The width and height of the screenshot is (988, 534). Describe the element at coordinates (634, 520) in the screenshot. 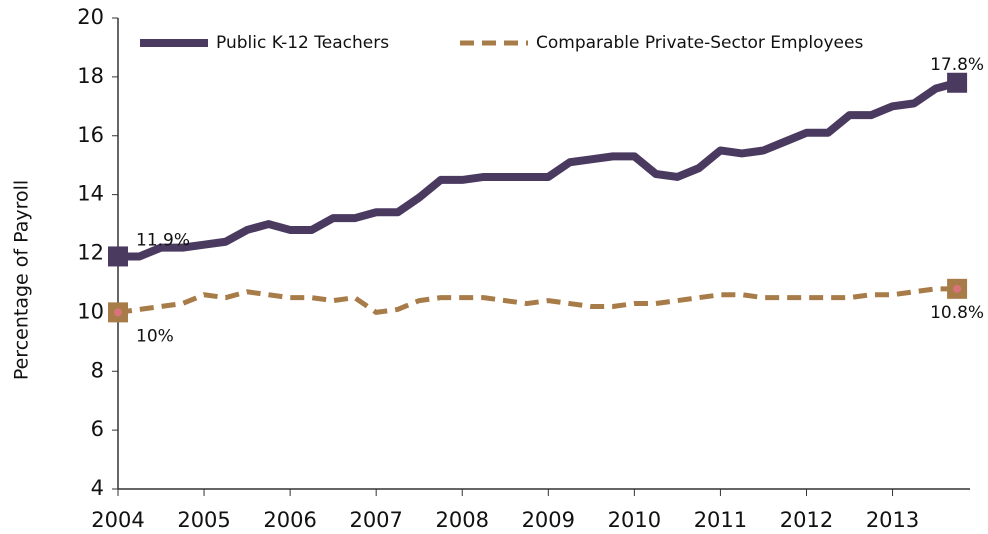

I see `x-tick-label: 2010` at that location.